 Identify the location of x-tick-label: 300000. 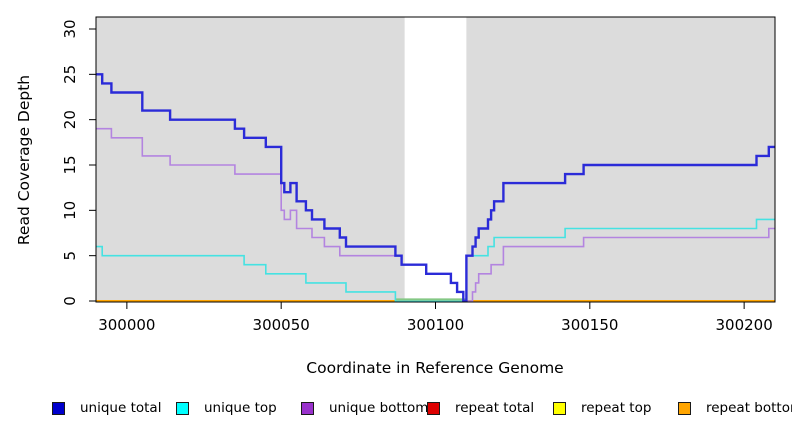
(126, 325).